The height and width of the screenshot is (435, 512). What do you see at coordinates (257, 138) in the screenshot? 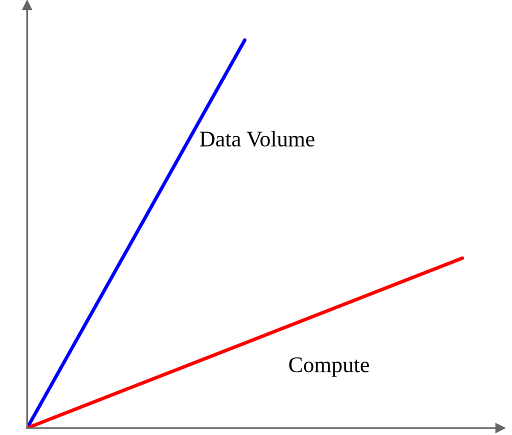
I see `series-label: Data Volume` at bounding box center [257, 138].